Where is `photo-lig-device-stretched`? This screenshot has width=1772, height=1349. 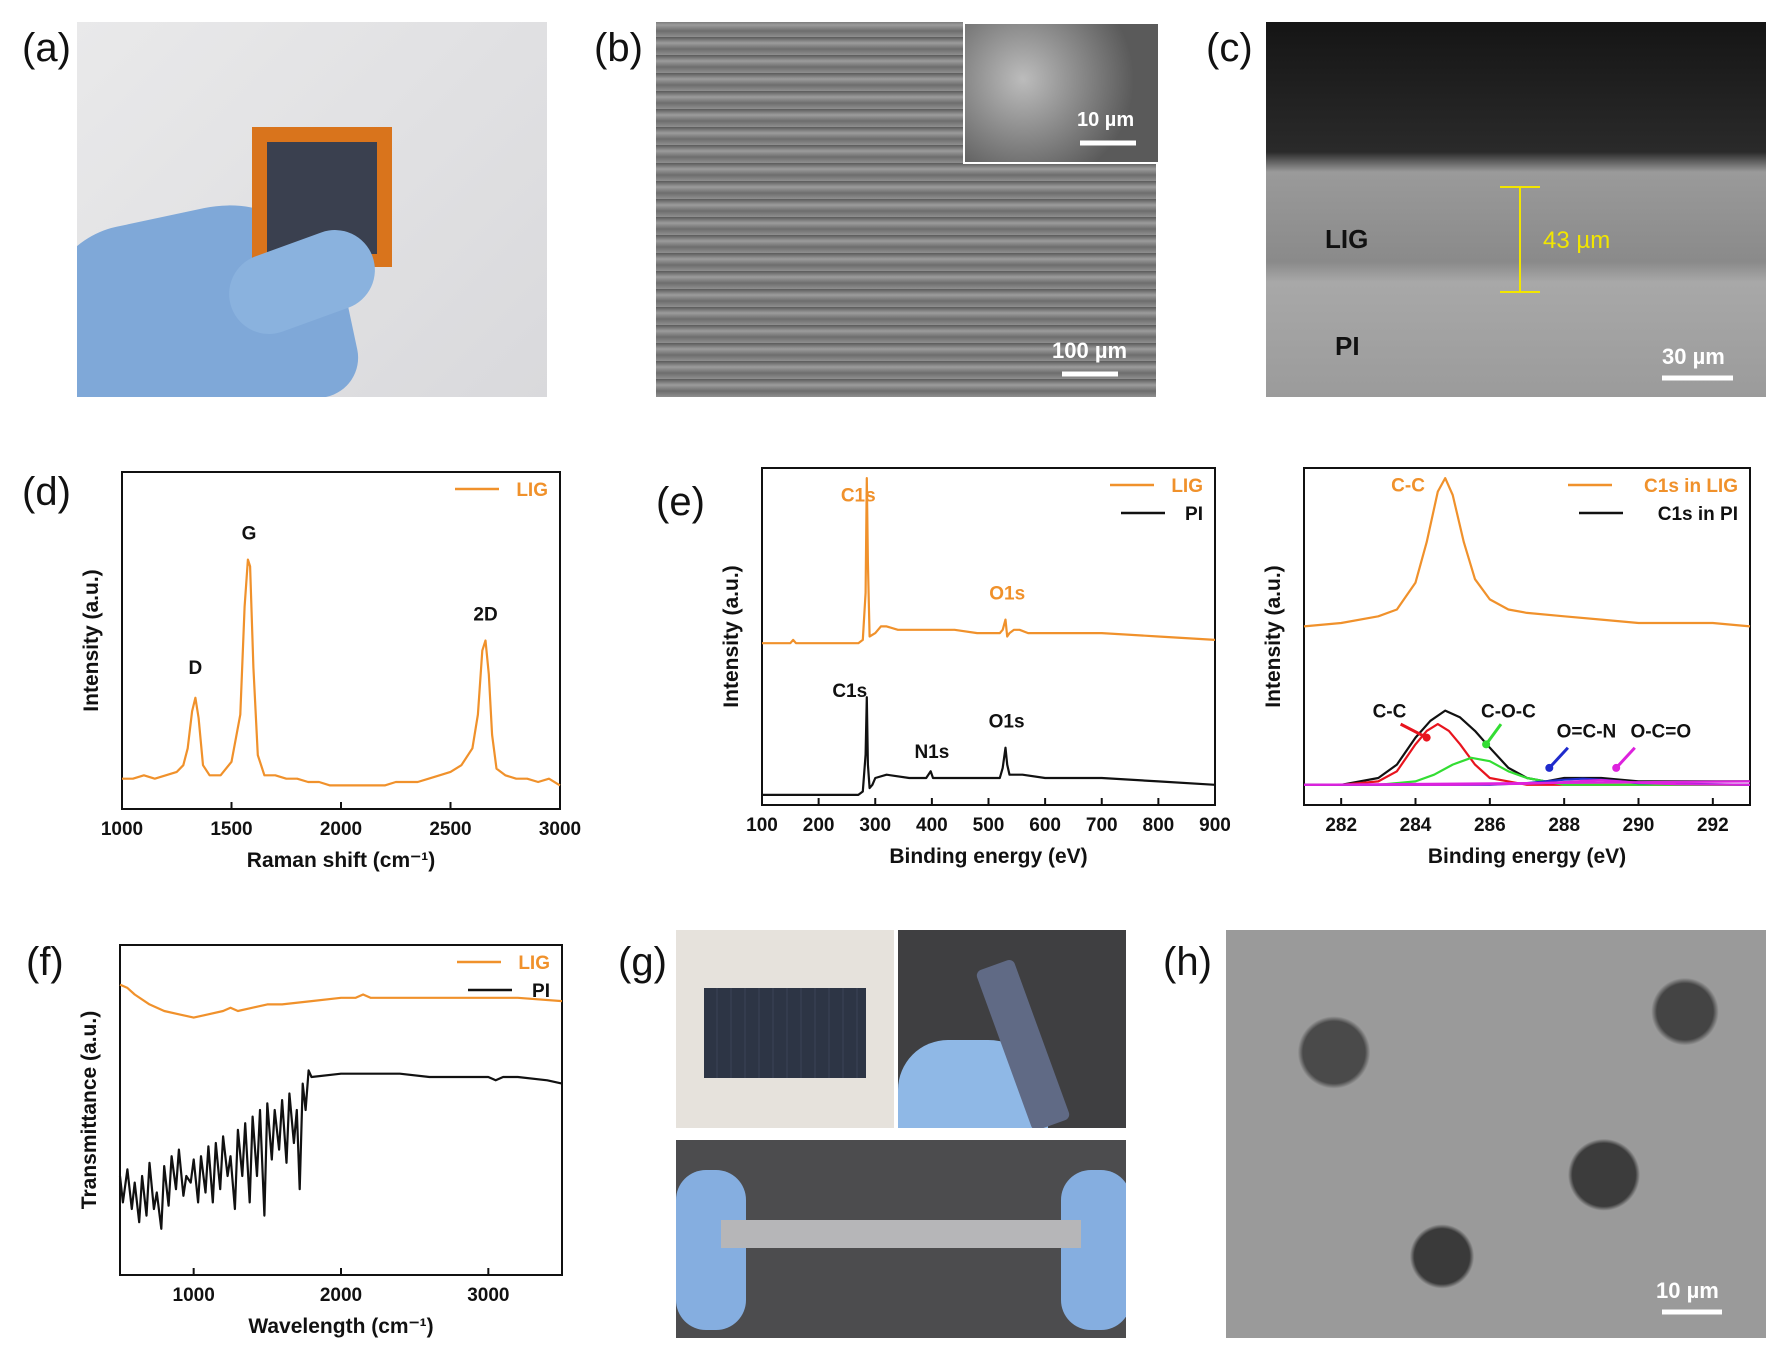 photo-lig-device-stretched is located at coordinates (901, 1239).